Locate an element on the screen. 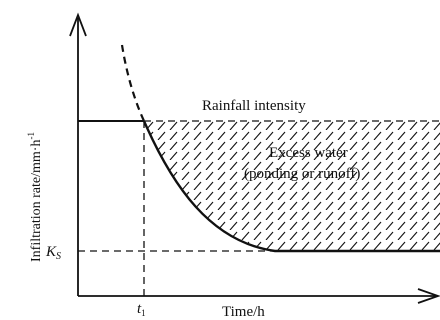 The height and width of the screenshot is (320, 440). y-axis is located at coordinates (78, 154).